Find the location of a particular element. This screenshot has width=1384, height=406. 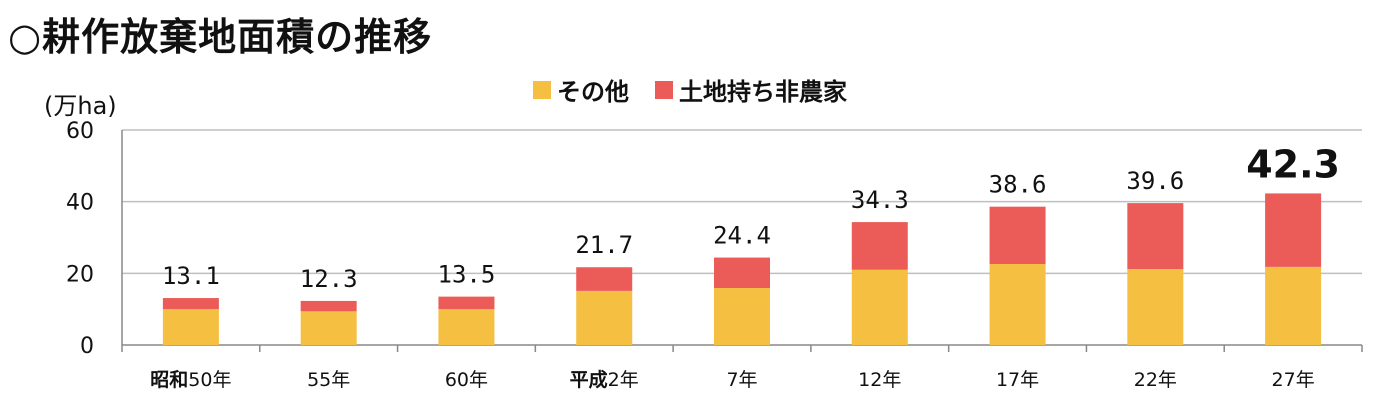

page-title: ○耕作放棄地面積の推移 is located at coordinates (220, 37).